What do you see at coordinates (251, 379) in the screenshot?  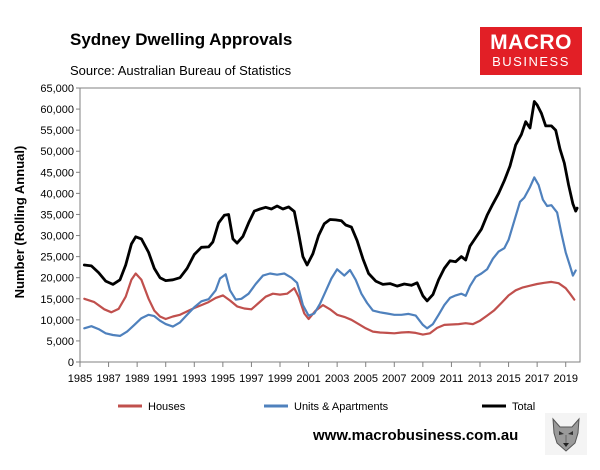 I see `x-tick-label: 1997` at bounding box center [251, 379].